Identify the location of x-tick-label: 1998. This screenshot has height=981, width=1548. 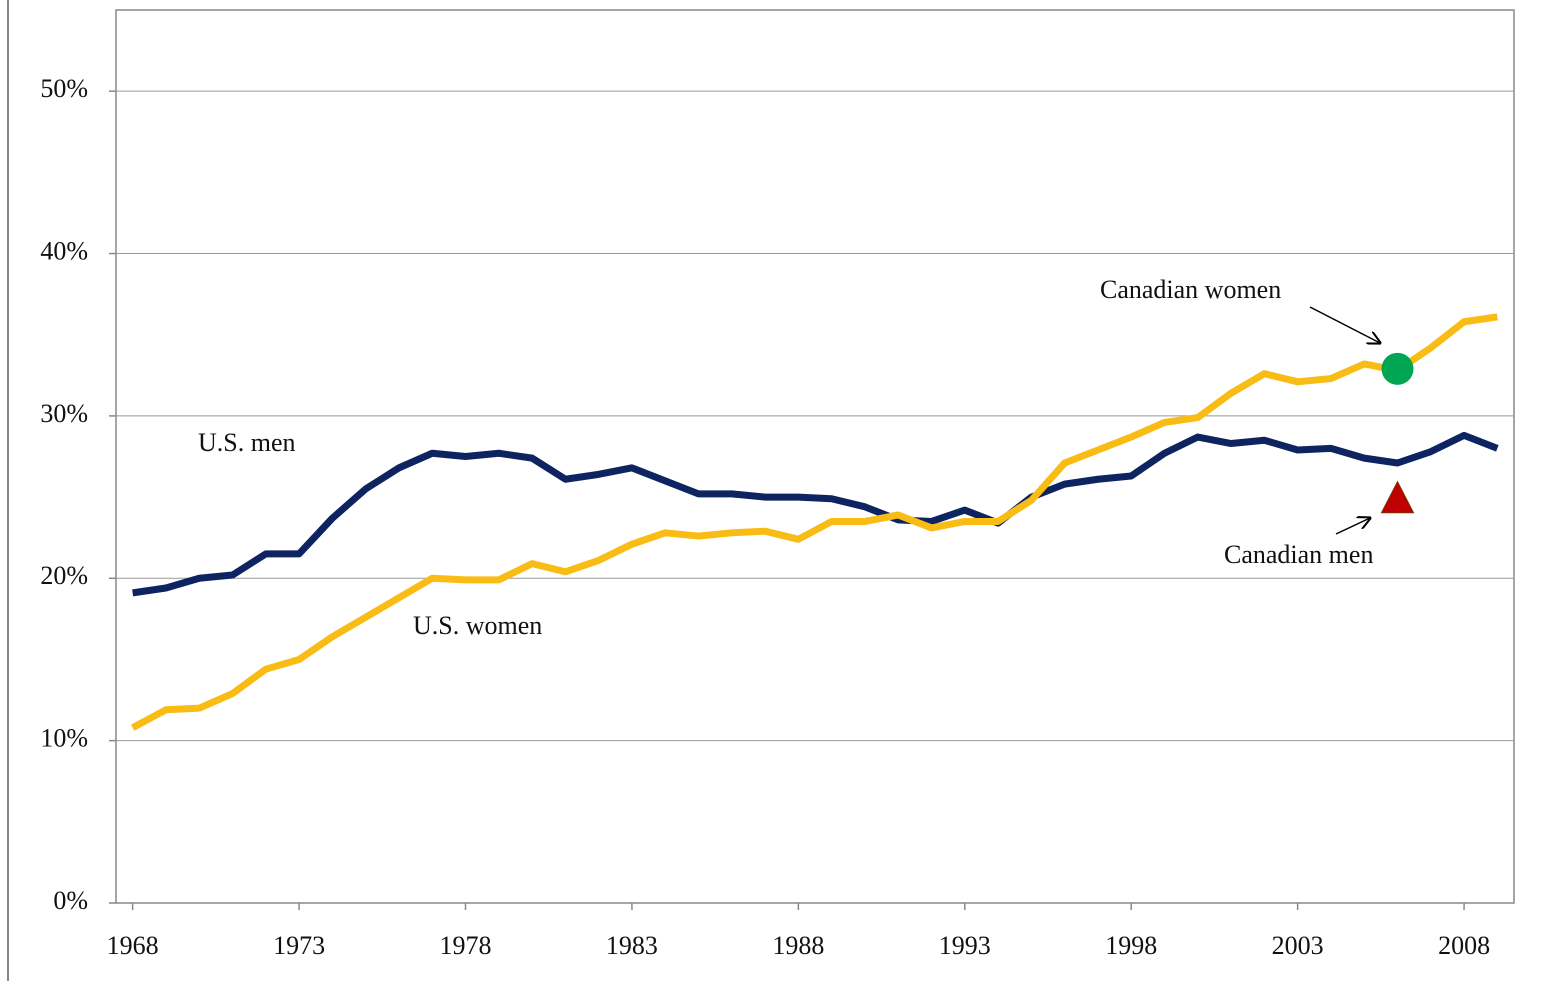
(1131, 945).